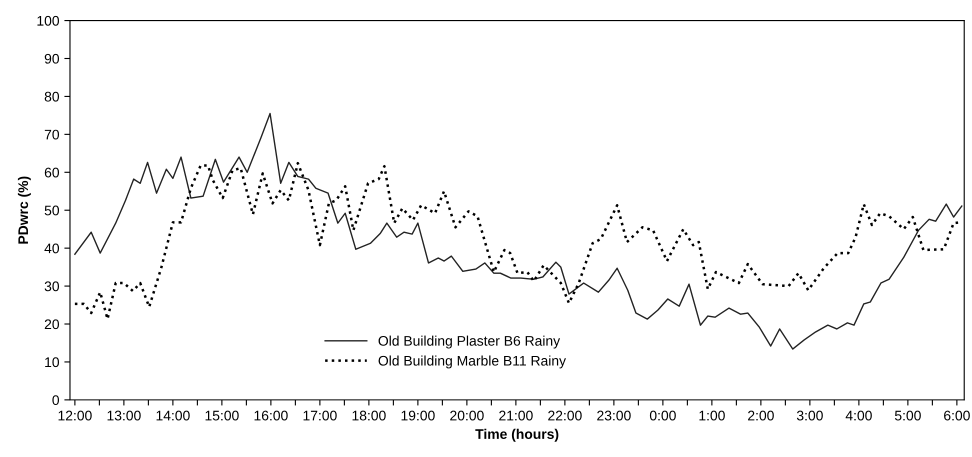  What do you see at coordinates (663, 415) in the screenshot?
I see `x-tick-label: 0:00` at bounding box center [663, 415].